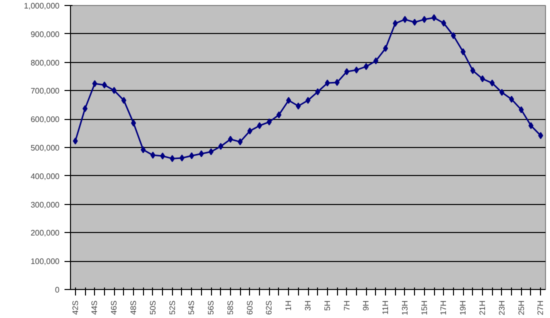 Image resolution: width=550 pixels, height=318 pixels. I want to click on y-tick-label: 800,000, so click(45, 63).